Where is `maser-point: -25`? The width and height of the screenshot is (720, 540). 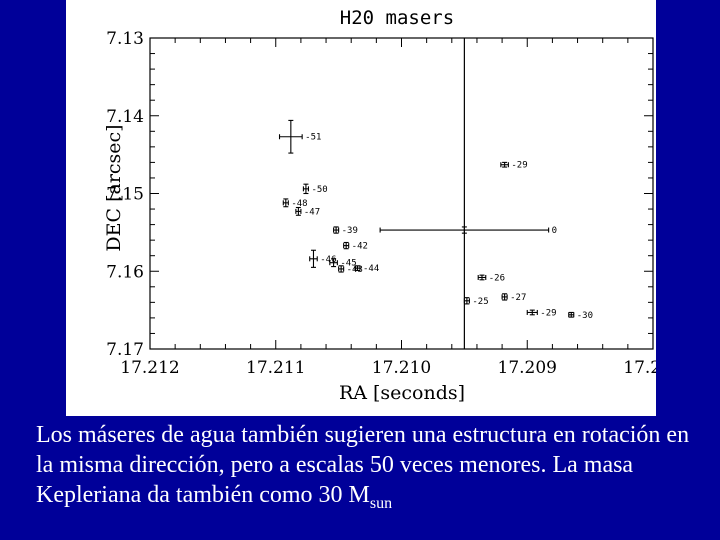 maser-point: -25 is located at coordinates (476, 302).